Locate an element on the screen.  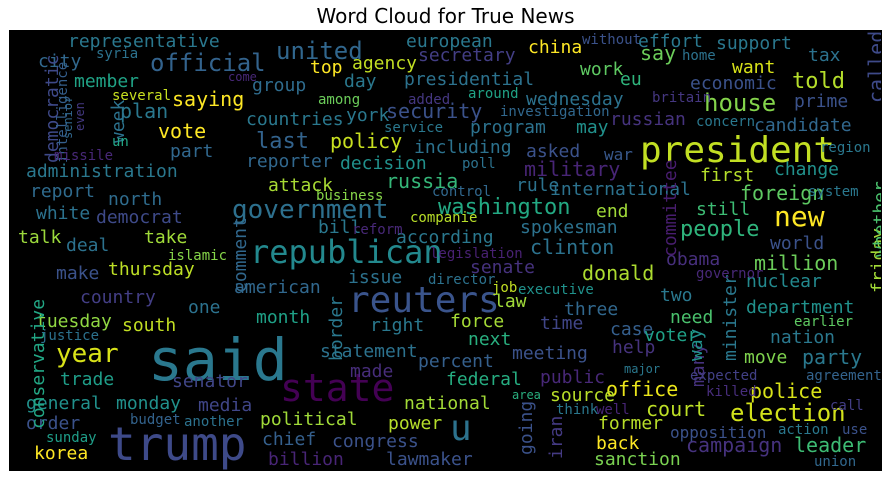
word-area: area is located at coordinates (526, 395).